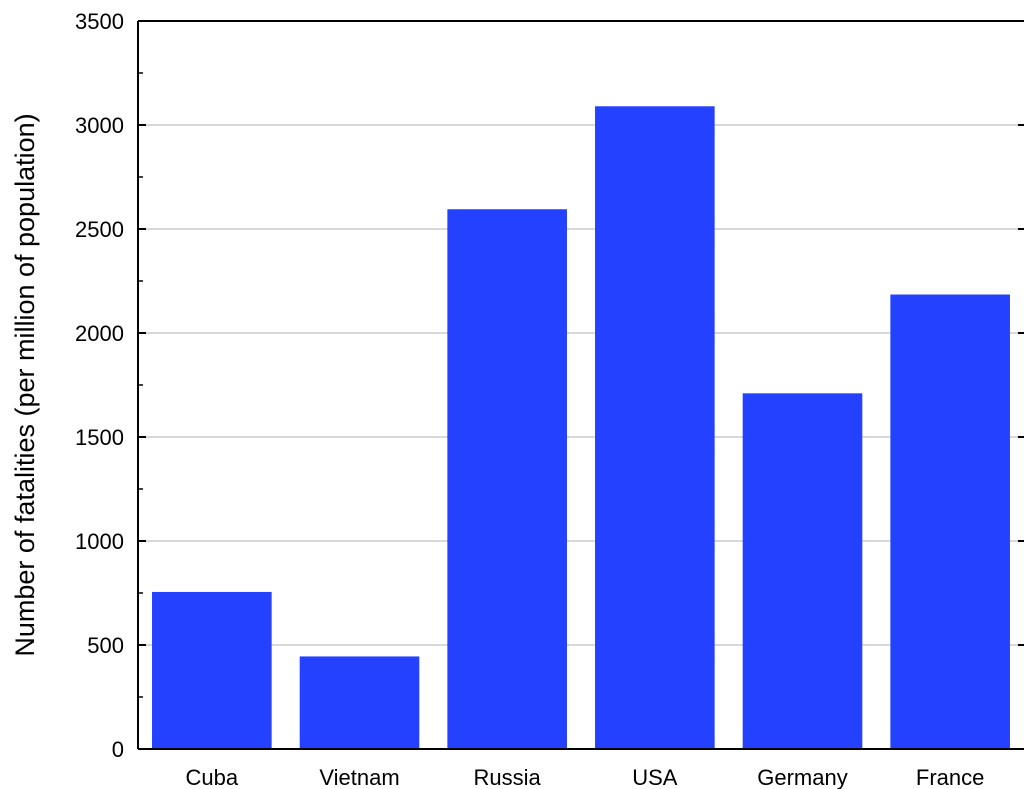  What do you see at coordinates (99, 437) in the screenshot?
I see `y-tick-label: 1500` at bounding box center [99, 437].